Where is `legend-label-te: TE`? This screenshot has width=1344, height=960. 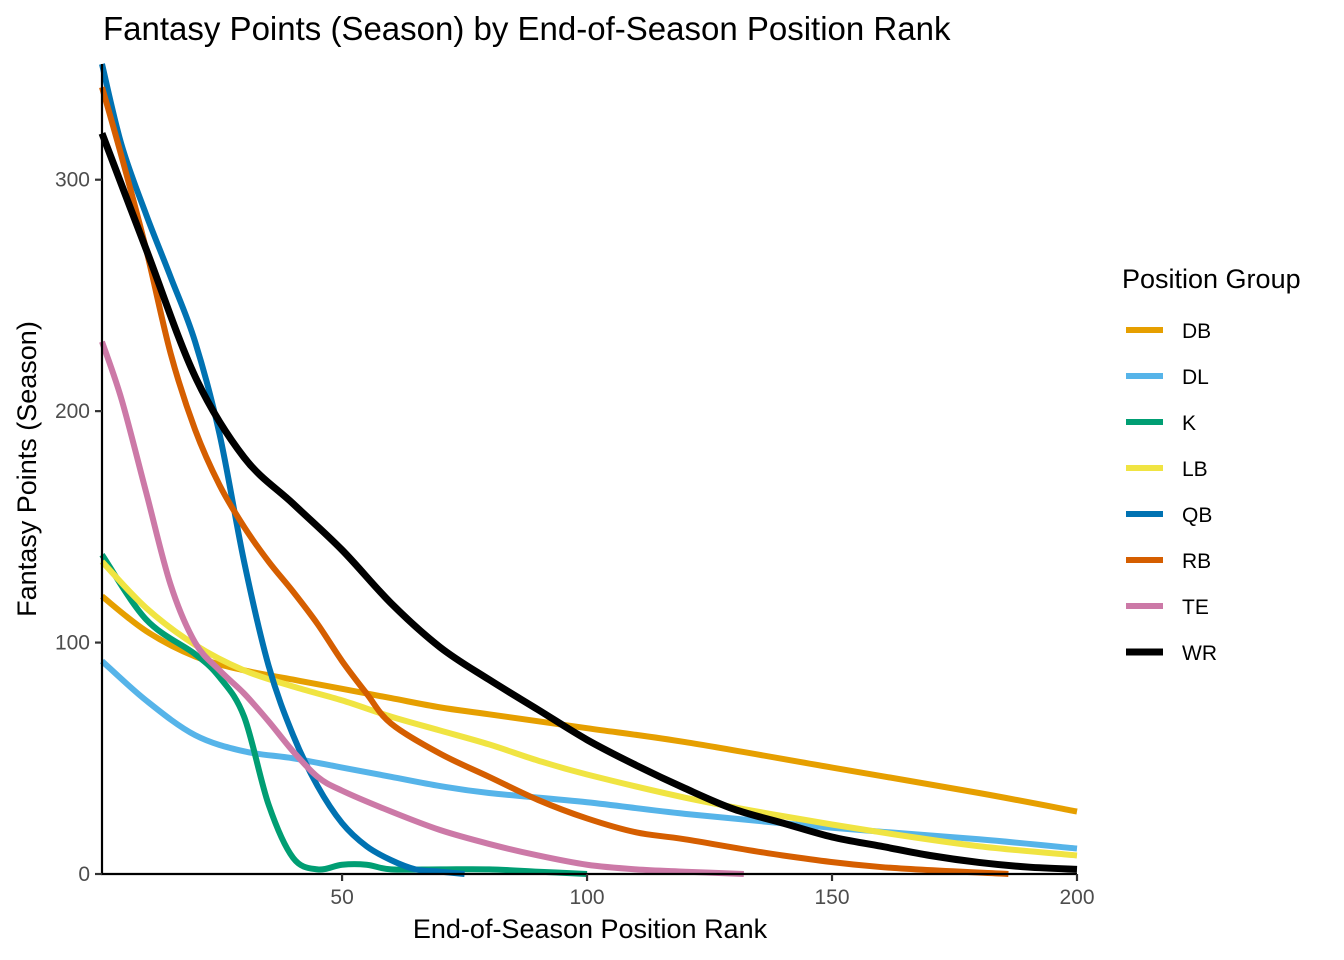 legend-label-te: TE is located at coordinates (1195, 607).